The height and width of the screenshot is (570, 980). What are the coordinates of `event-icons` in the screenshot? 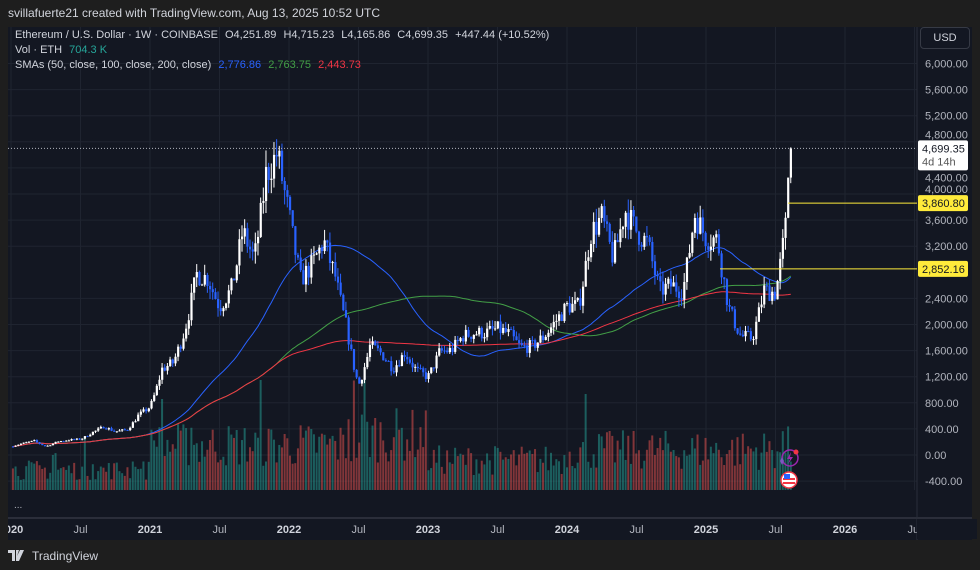 It's located at (789, 469).